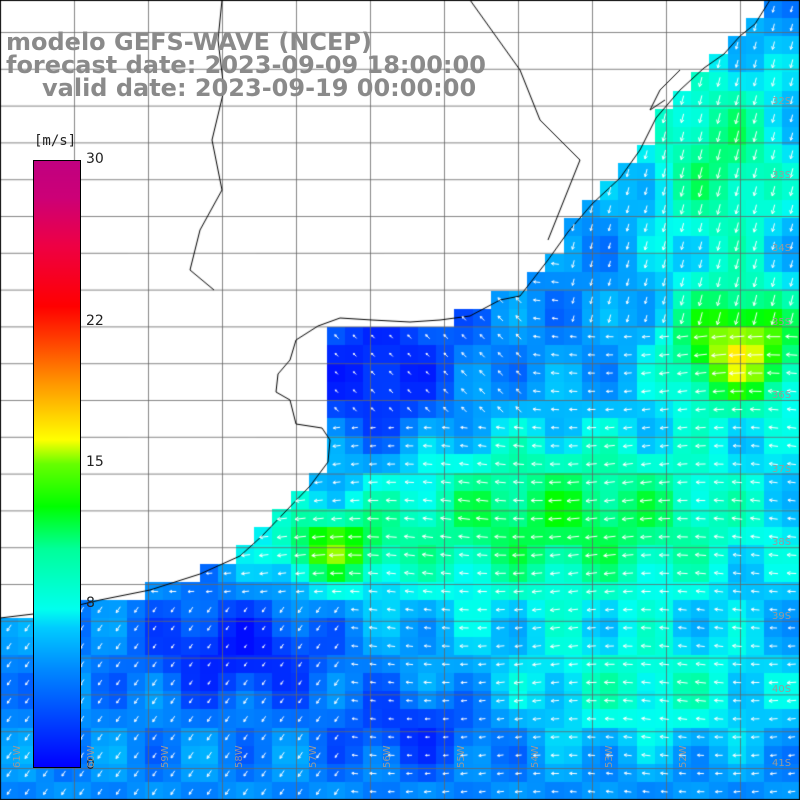  I want to click on lat-label-39s: 39S, so click(782, 616).